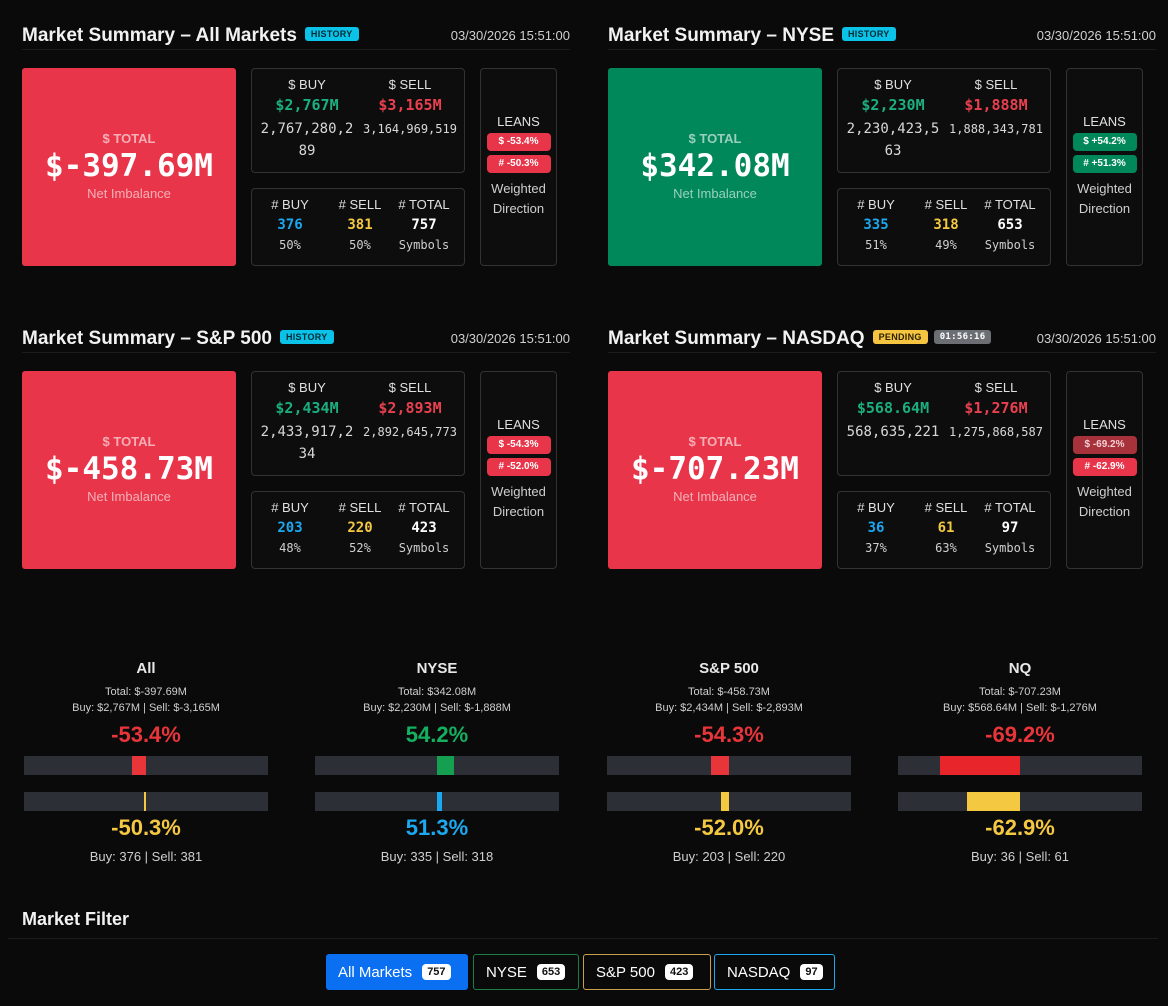 The width and height of the screenshot is (1168, 1006). I want to click on lean-count-pill: # -52.0%, so click(518, 467).